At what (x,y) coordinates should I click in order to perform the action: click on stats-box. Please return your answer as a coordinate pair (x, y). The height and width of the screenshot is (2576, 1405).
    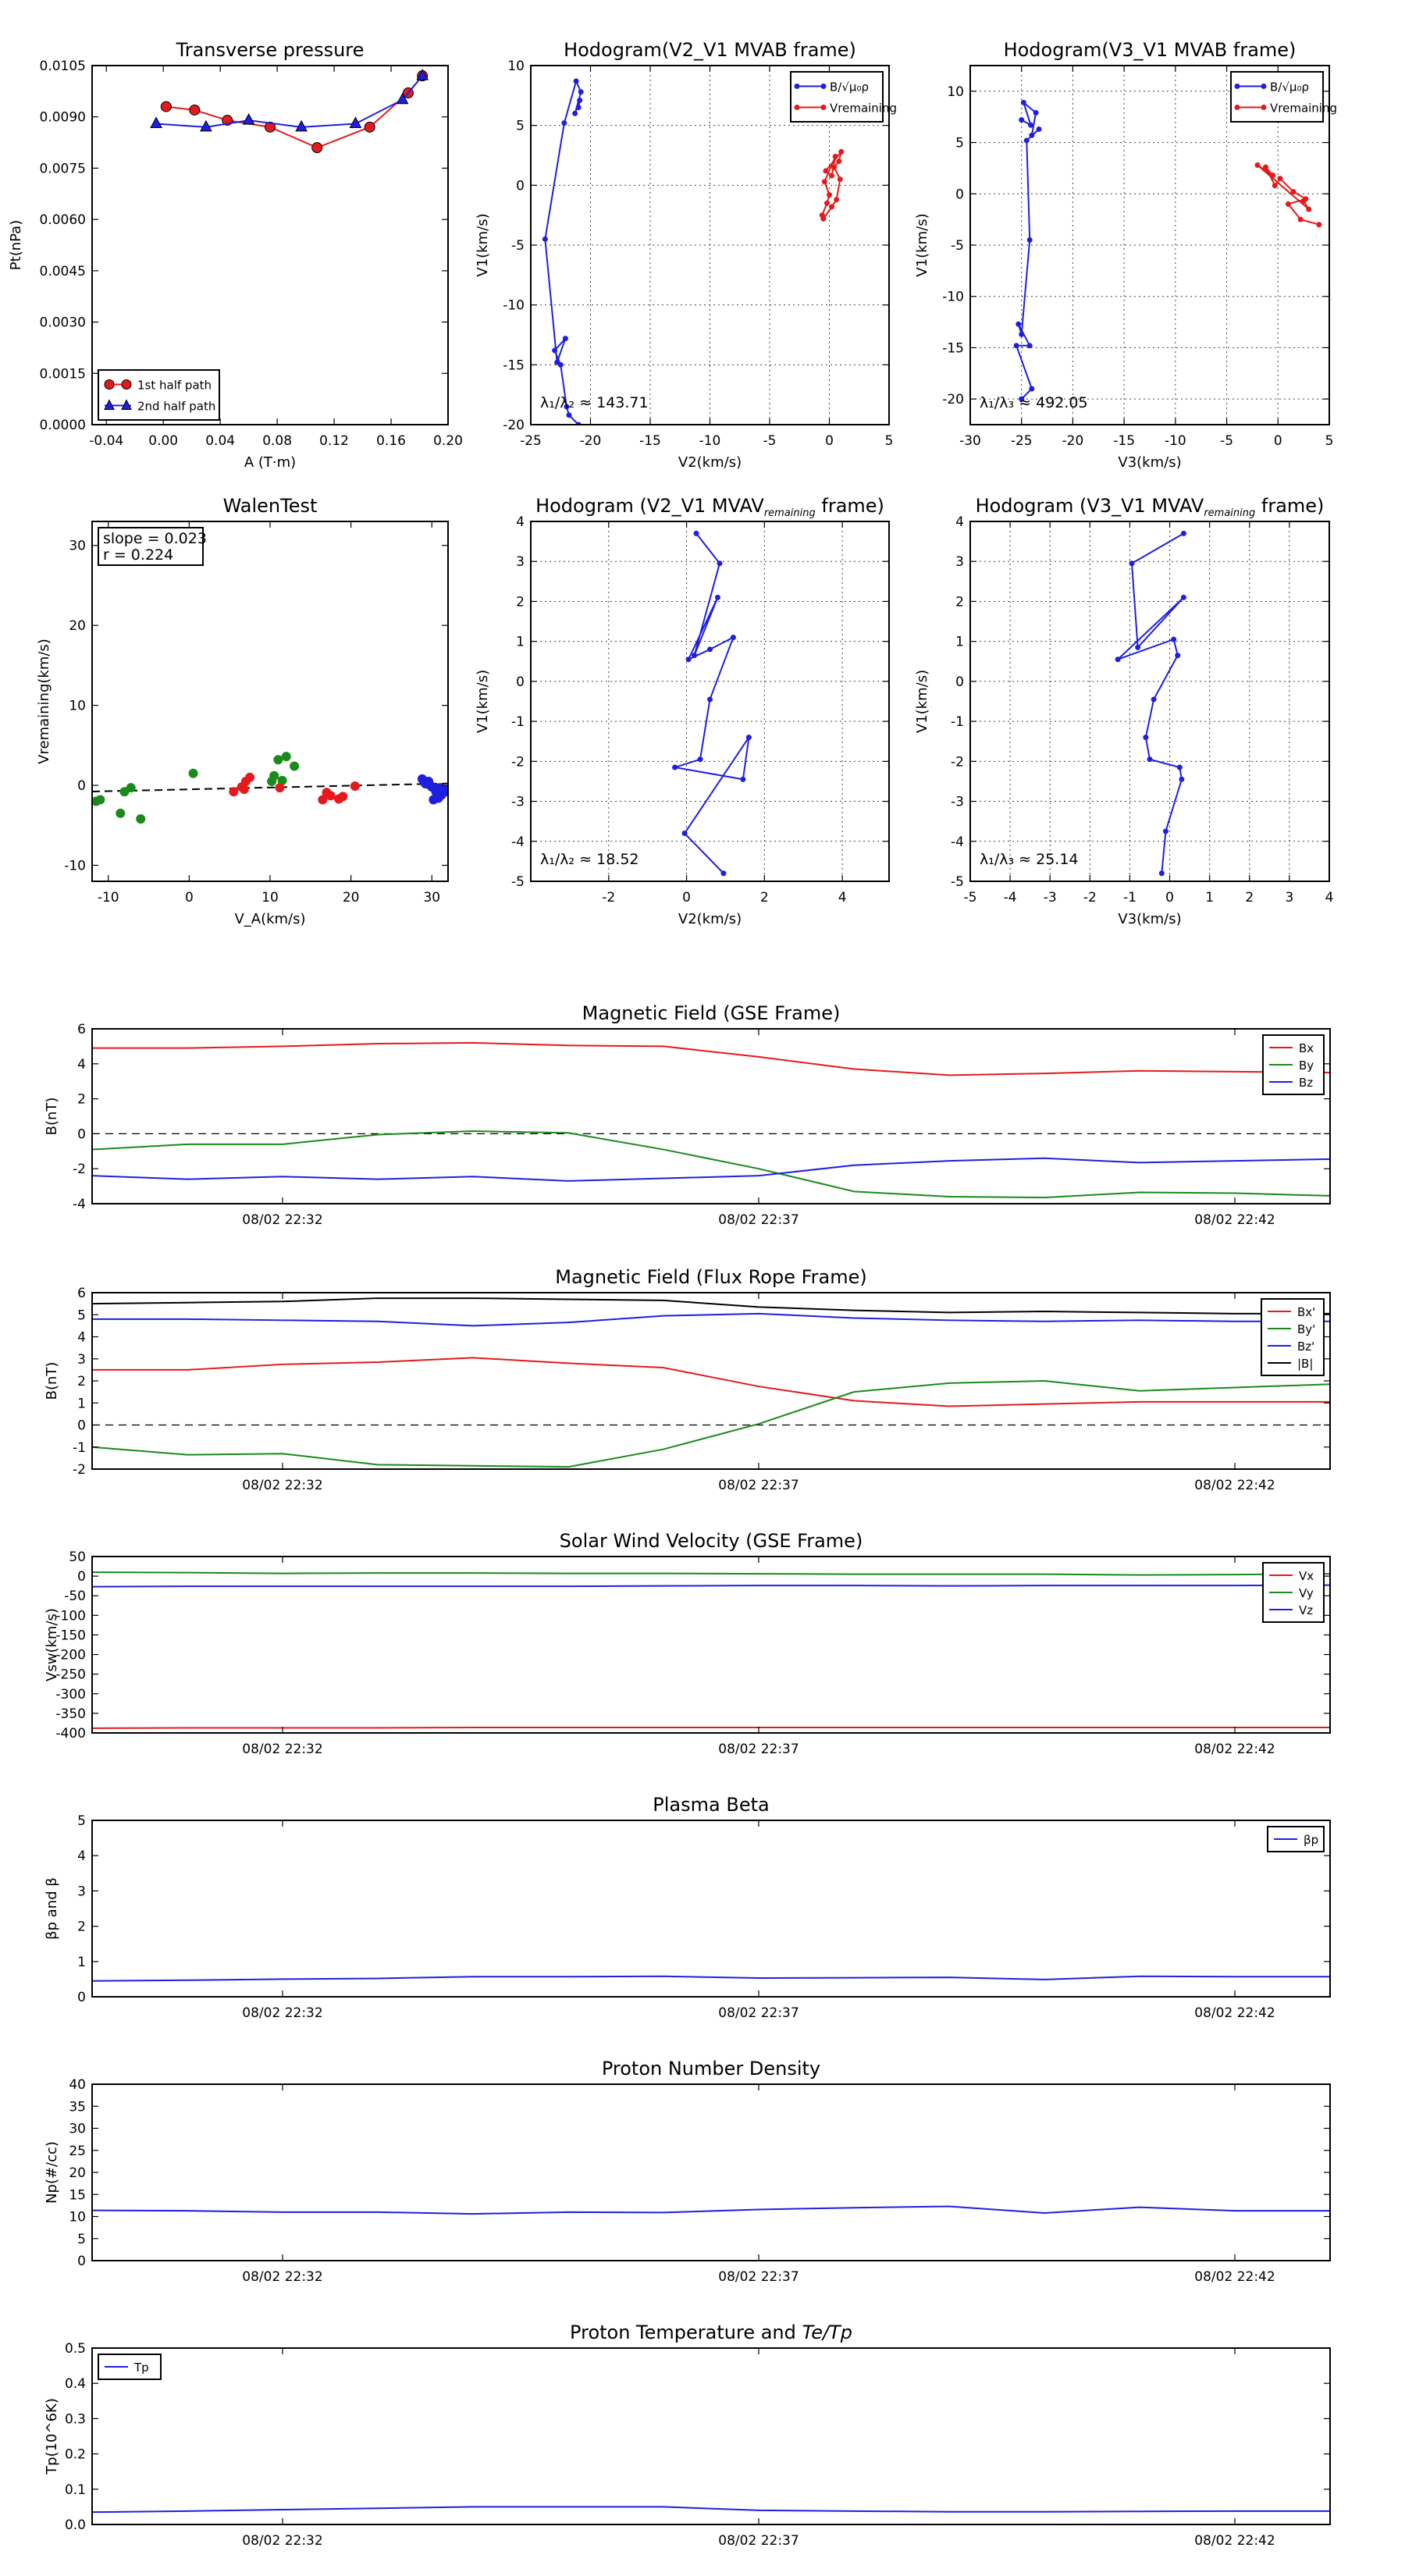
    Looking at the image, I should click on (151, 546).